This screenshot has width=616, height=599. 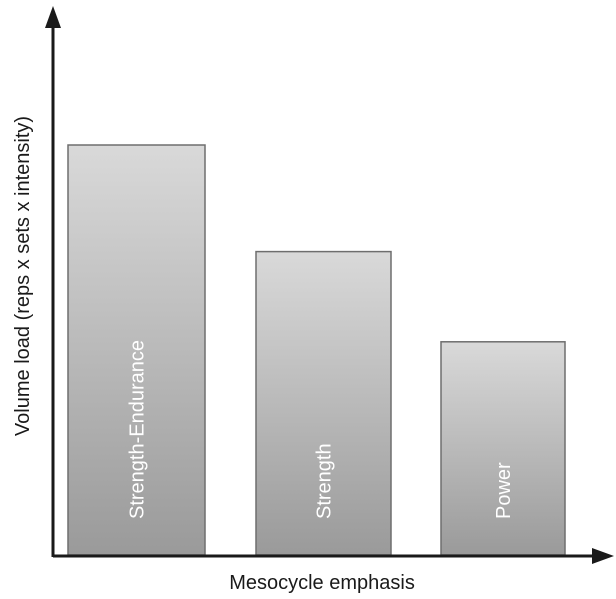 What do you see at coordinates (503, 448) in the screenshot?
I see `bar-power` at bounding box center [503, 448].